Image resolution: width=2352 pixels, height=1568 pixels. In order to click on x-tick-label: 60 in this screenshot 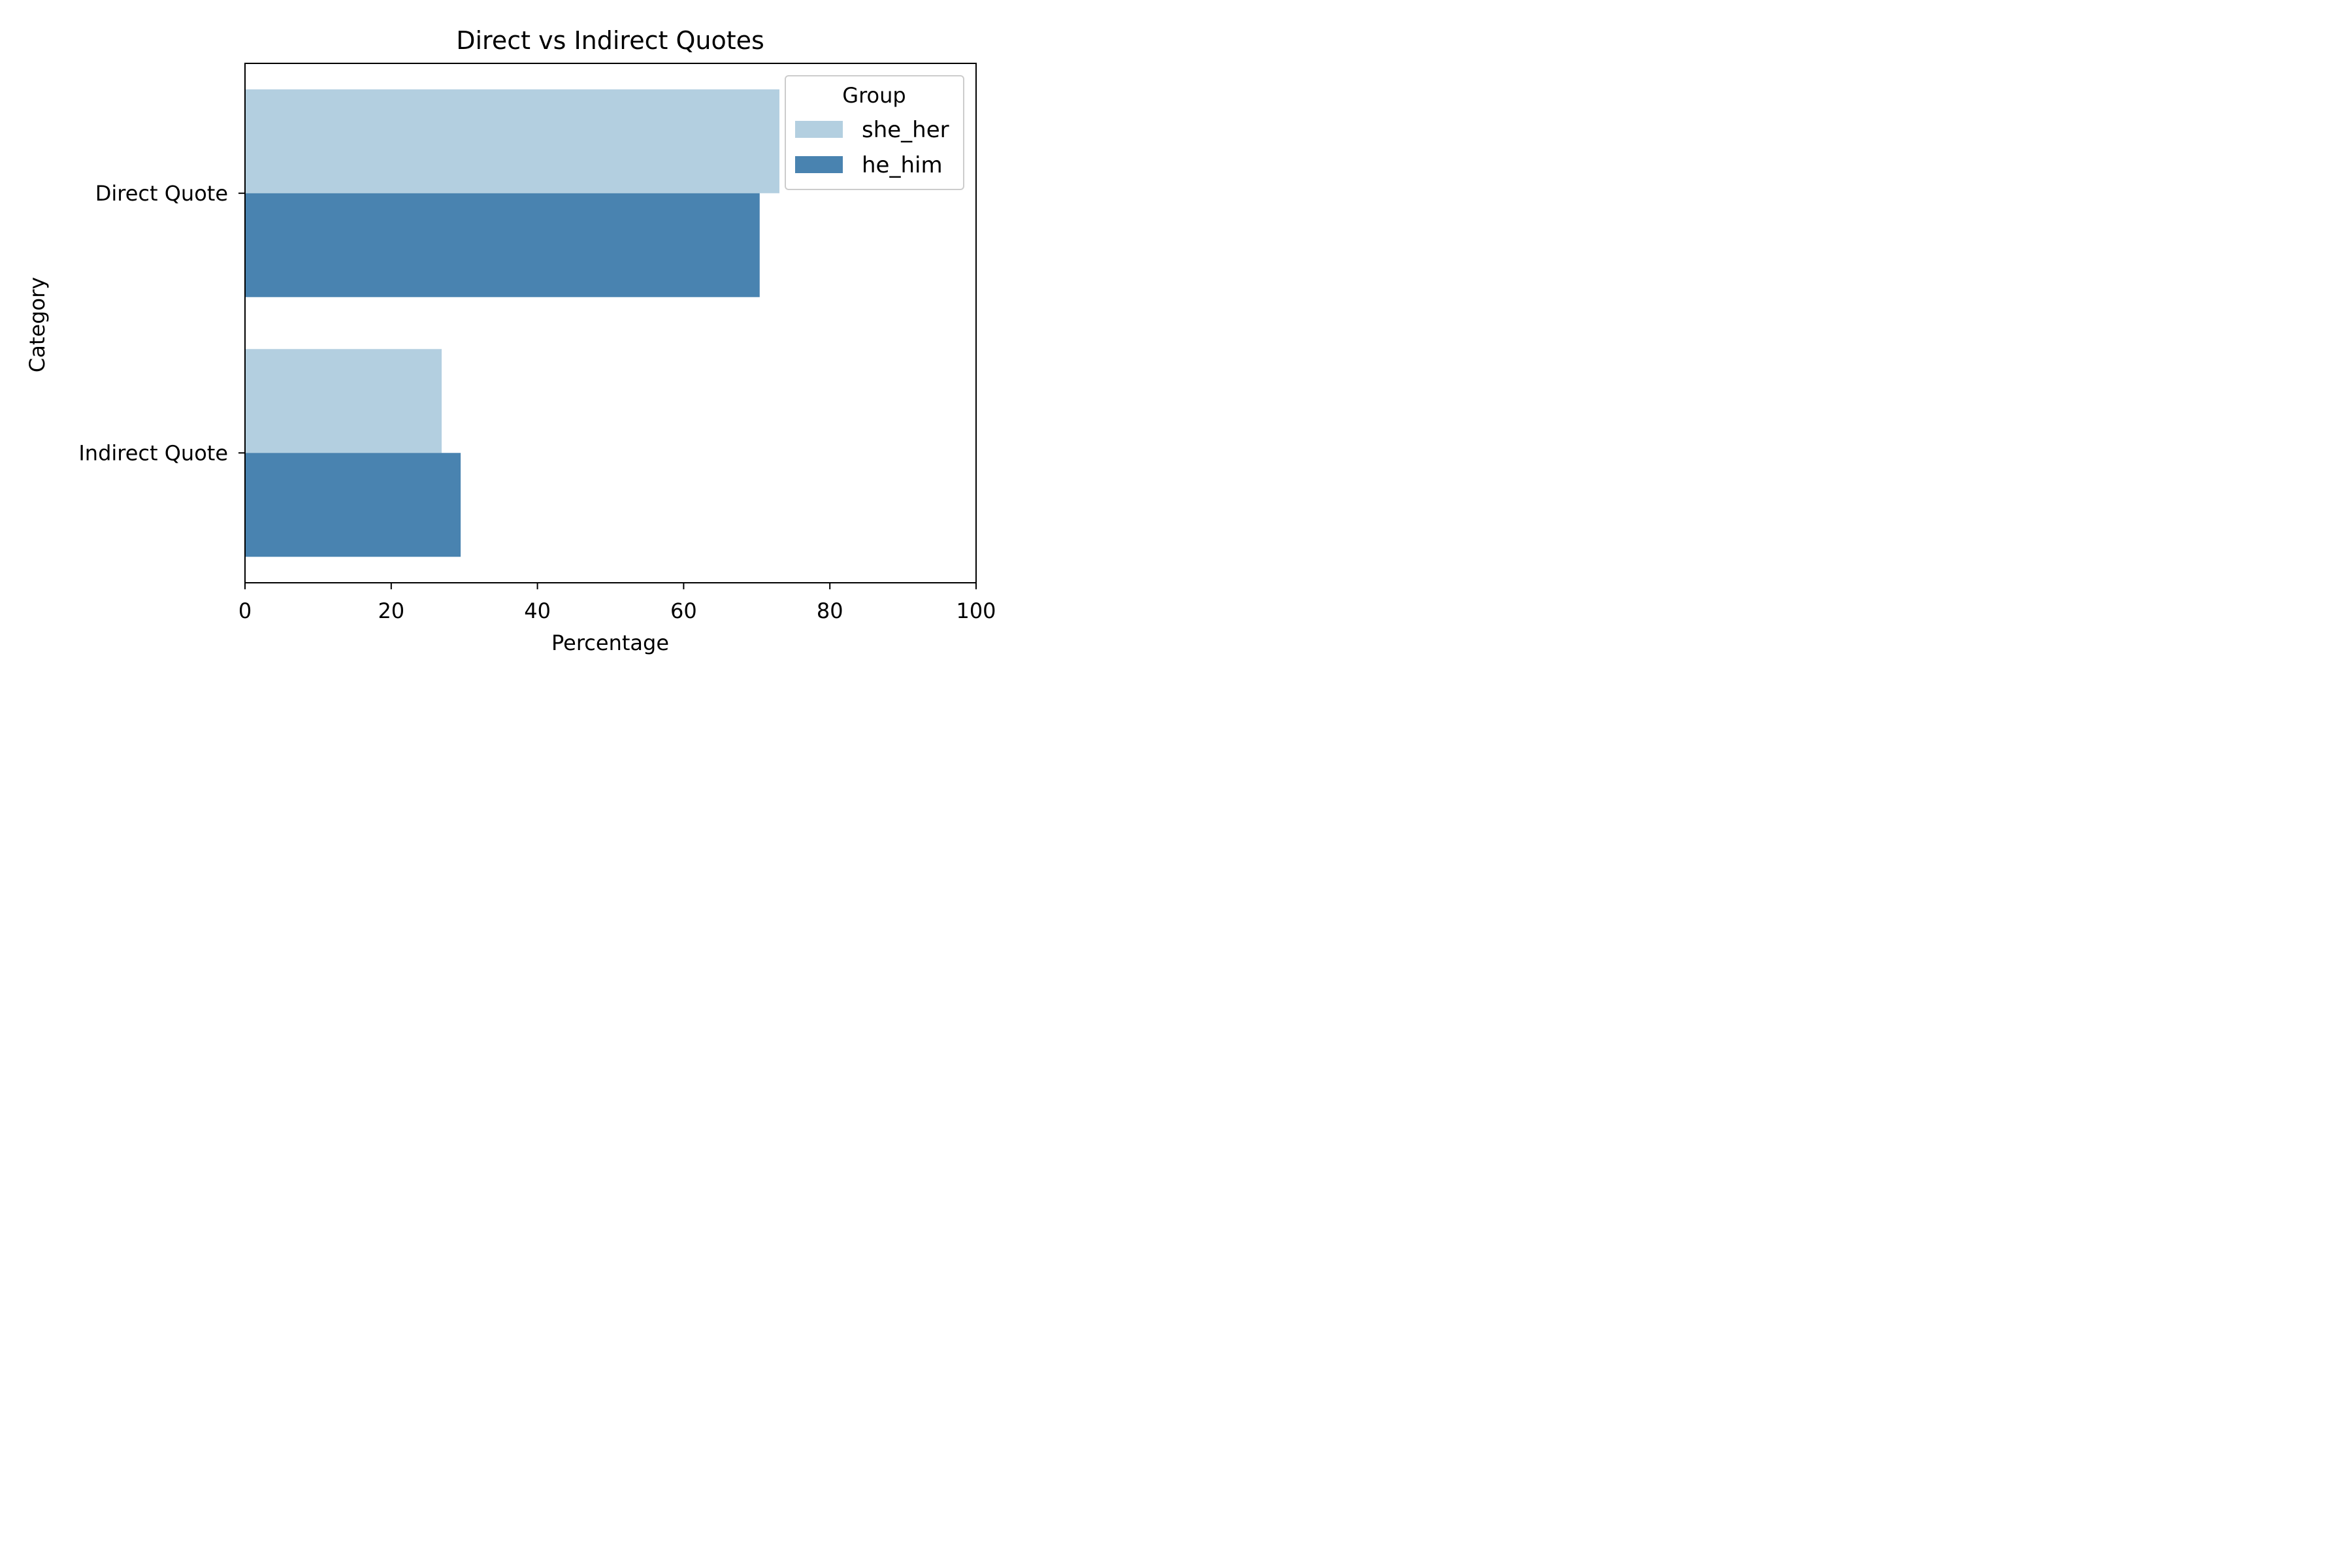, I will do `click(683, 610)`.